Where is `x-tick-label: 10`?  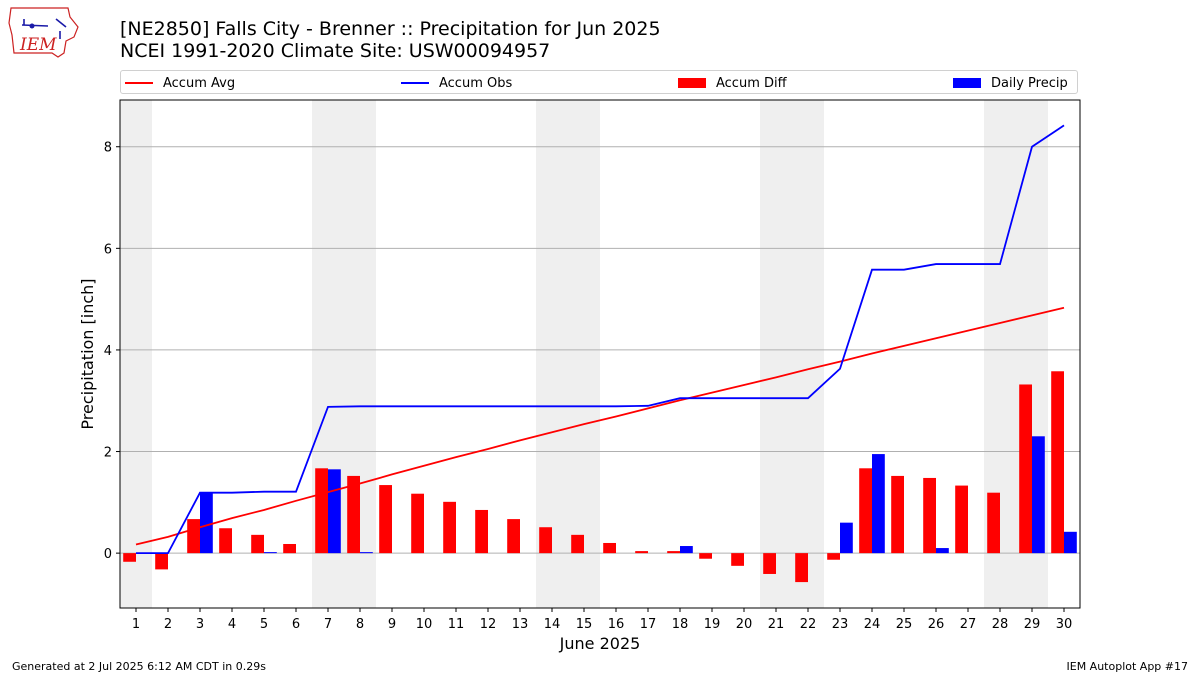
x-tick-label: 10 is located at coordinates (424, 624).